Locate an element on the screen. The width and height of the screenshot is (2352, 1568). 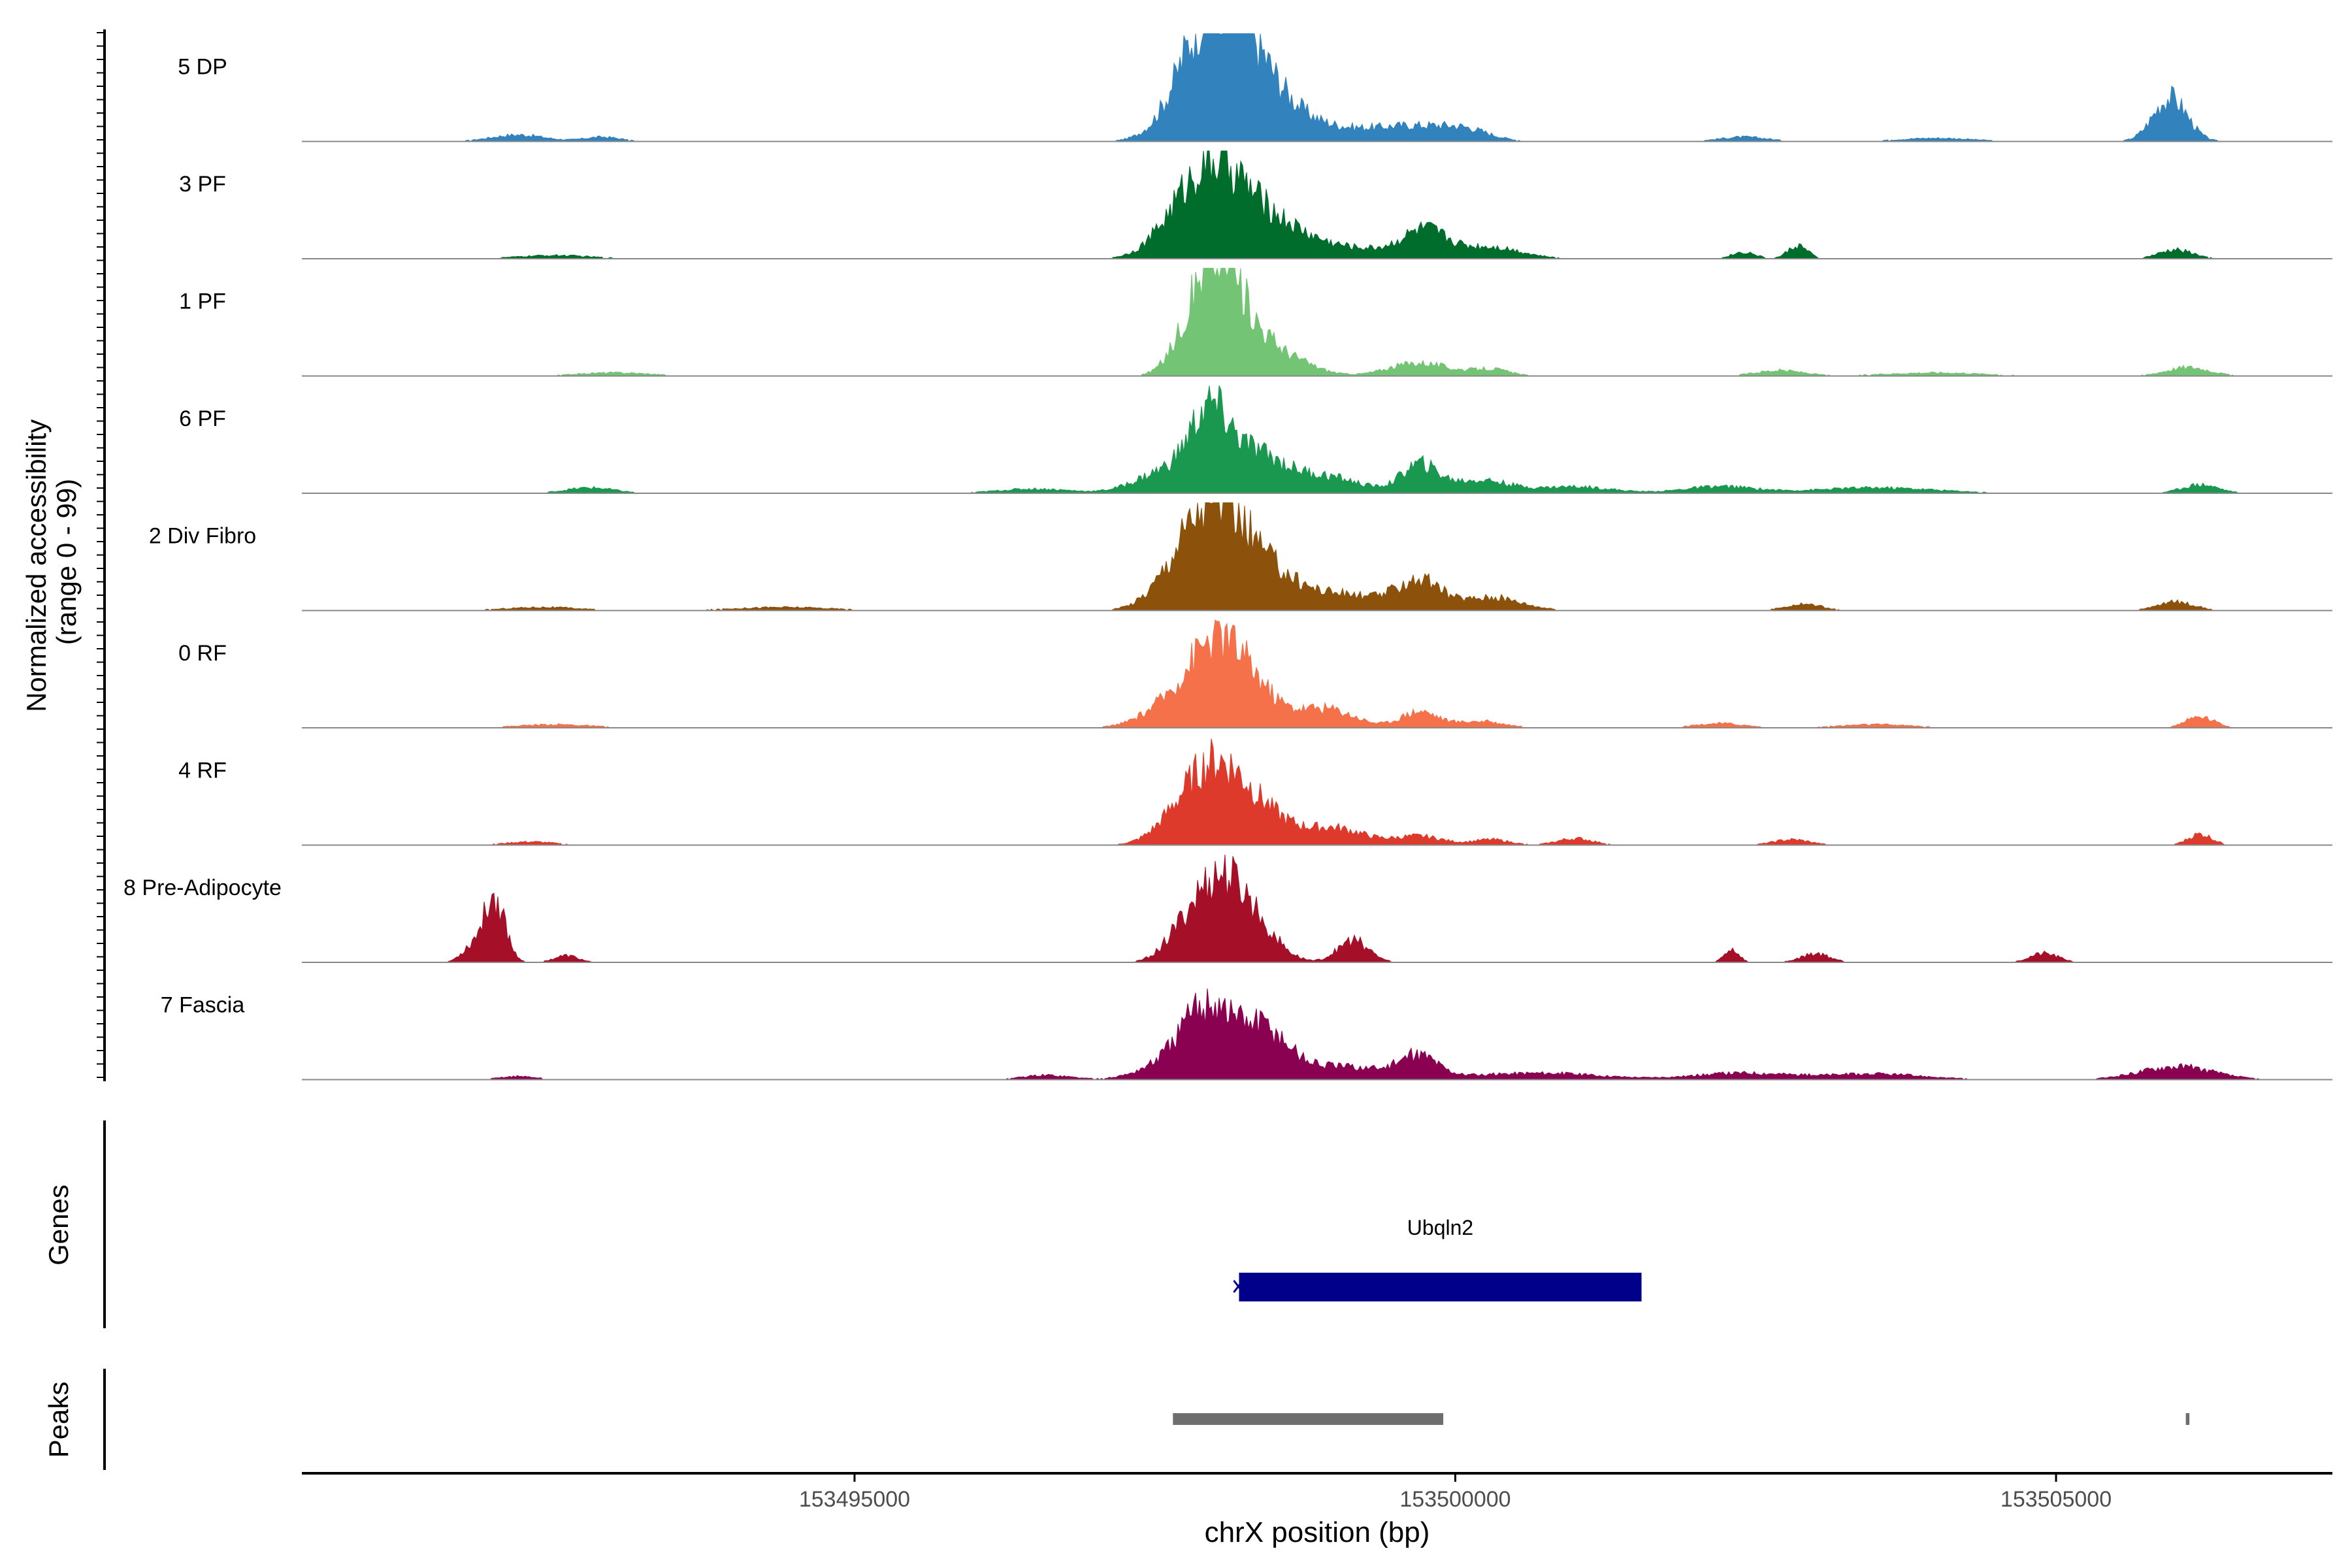
track-3: 1 PF is located at coordinates (1255, 322).